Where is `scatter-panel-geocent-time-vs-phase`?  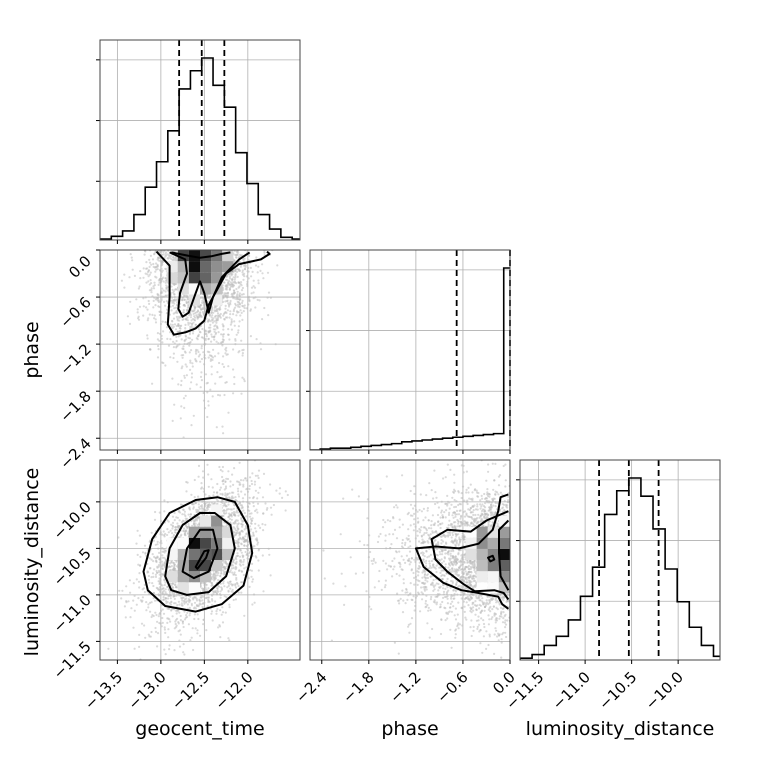 scatter-panel-geocent-time-vs-phase is located at coordinates (198, 351).